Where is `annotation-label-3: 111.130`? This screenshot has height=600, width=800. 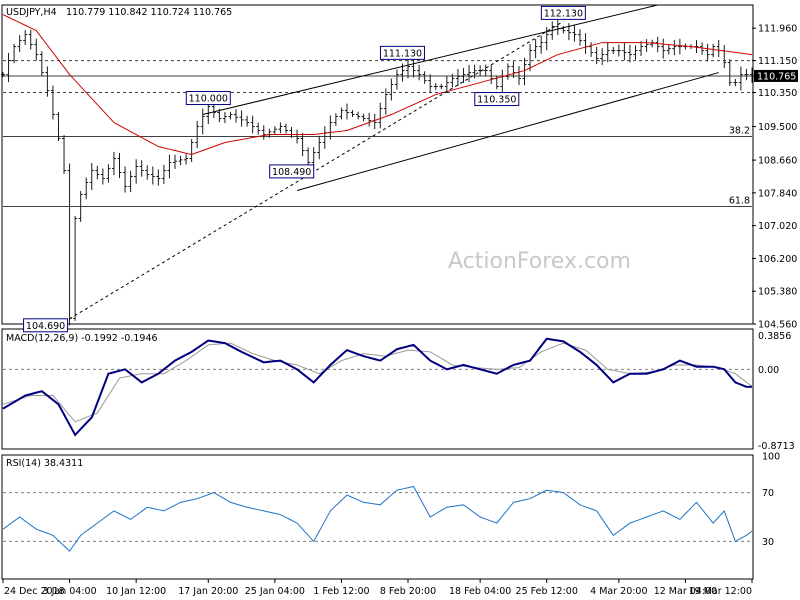 annotation-label-3: 111.130 is located at coordinates (402, 53).